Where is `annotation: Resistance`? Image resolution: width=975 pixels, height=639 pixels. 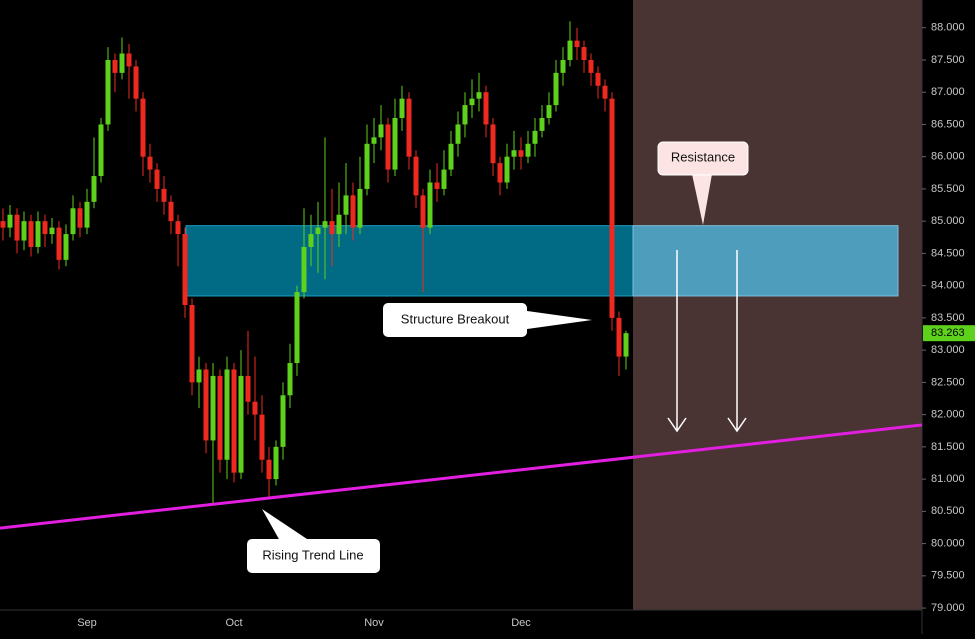
annotation: Resistance is located at coordinates (703, 156).